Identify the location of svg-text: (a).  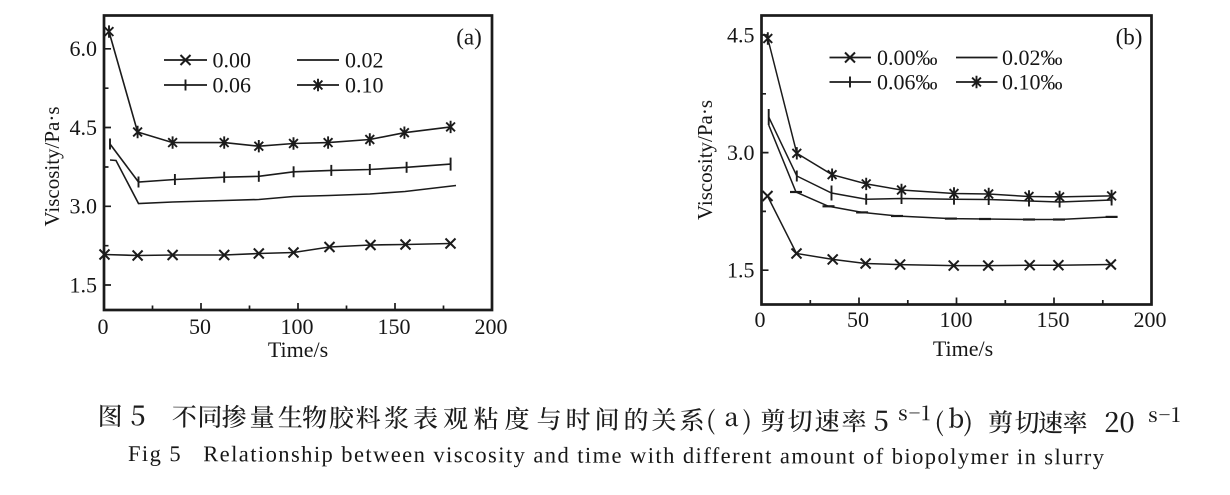
(469, 37).